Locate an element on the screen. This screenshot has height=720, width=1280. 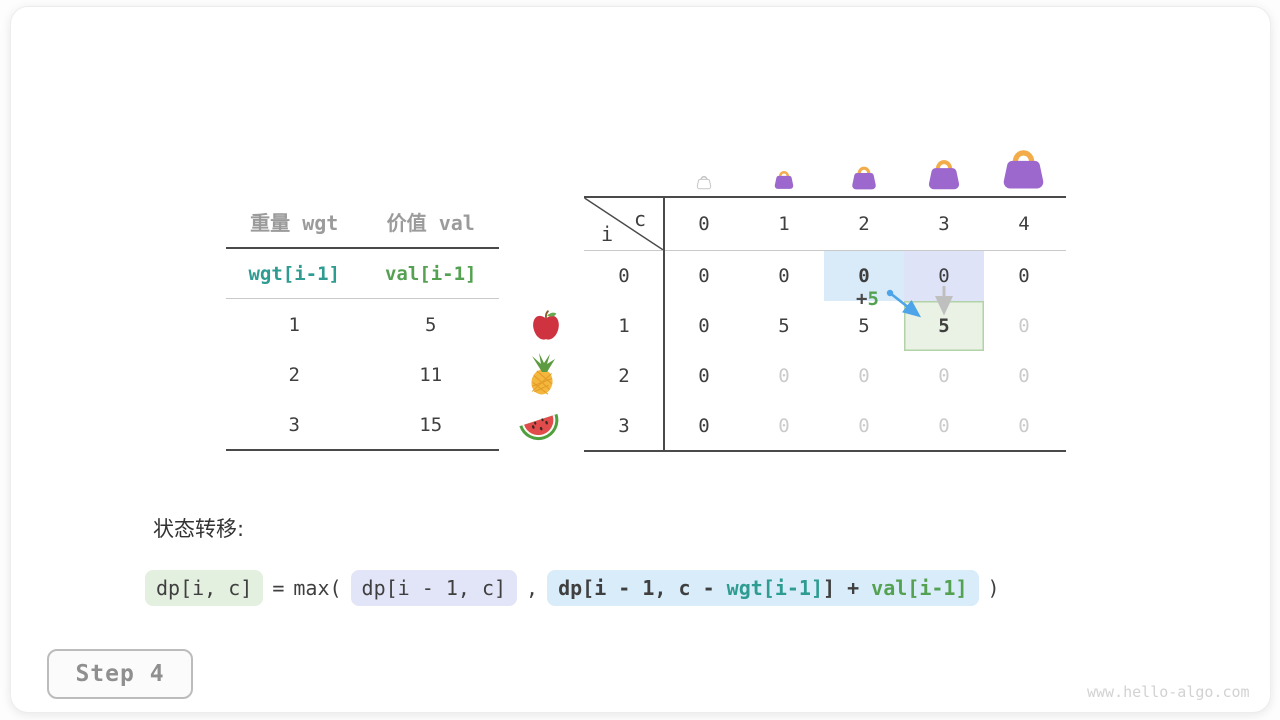
dp-col-header: 2 is located at coordinates (864, 223).